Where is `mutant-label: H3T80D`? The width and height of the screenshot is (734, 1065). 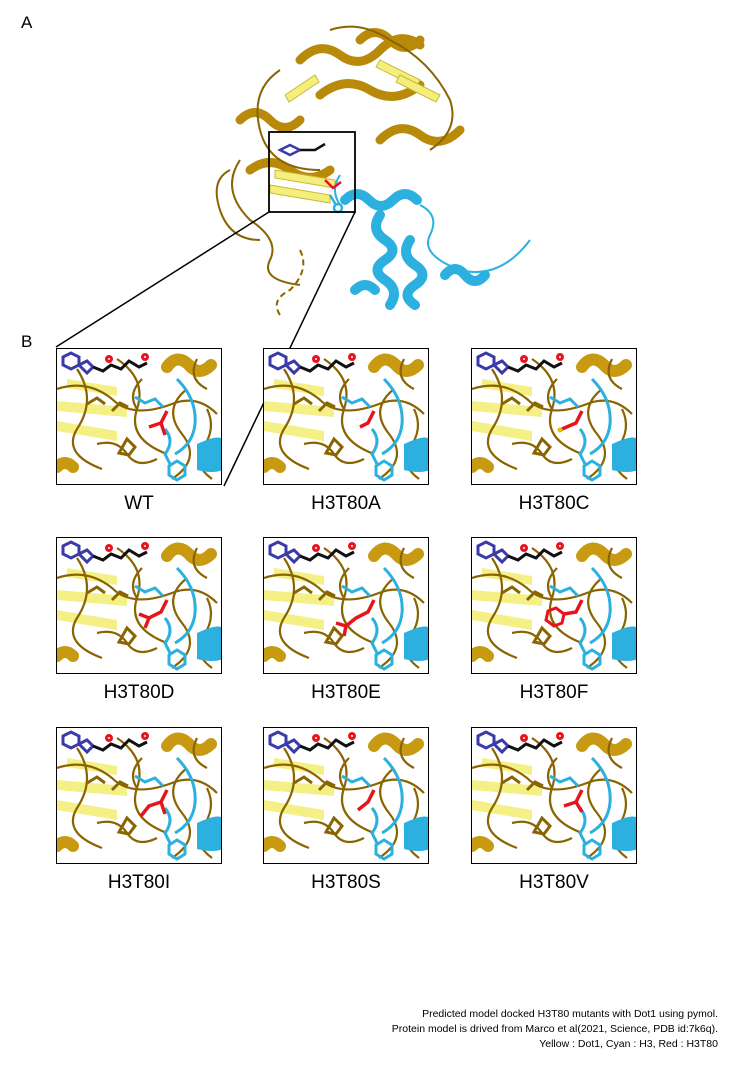 mutant-label: H3T80D is located at coordinates (139, 692).